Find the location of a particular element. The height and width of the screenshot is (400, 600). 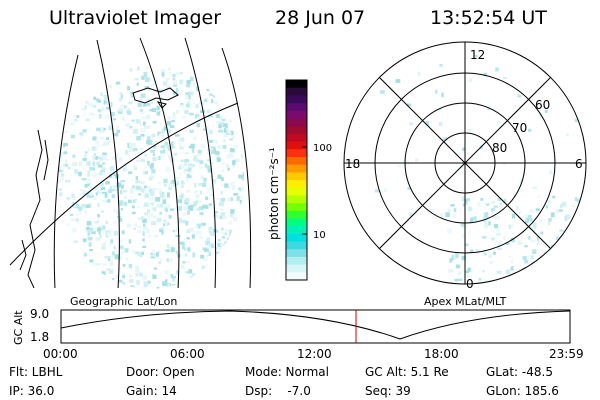

gain-value: Gain: 14 is located at coordinates (151, 391).